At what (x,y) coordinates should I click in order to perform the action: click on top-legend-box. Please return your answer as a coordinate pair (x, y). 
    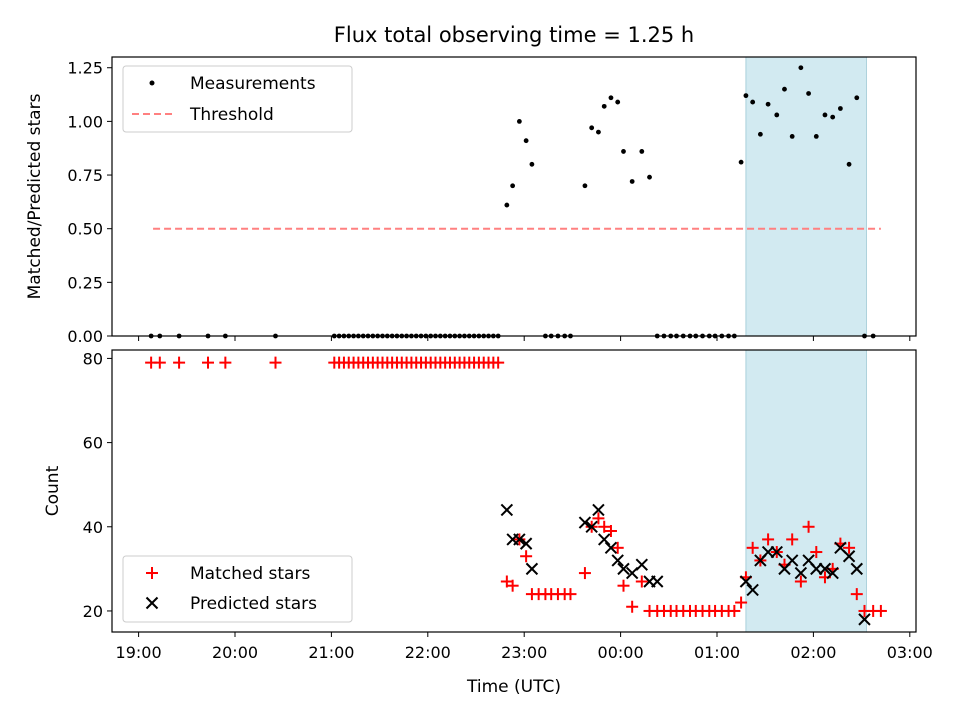
    Looking at the image, I should click on (237, 99).